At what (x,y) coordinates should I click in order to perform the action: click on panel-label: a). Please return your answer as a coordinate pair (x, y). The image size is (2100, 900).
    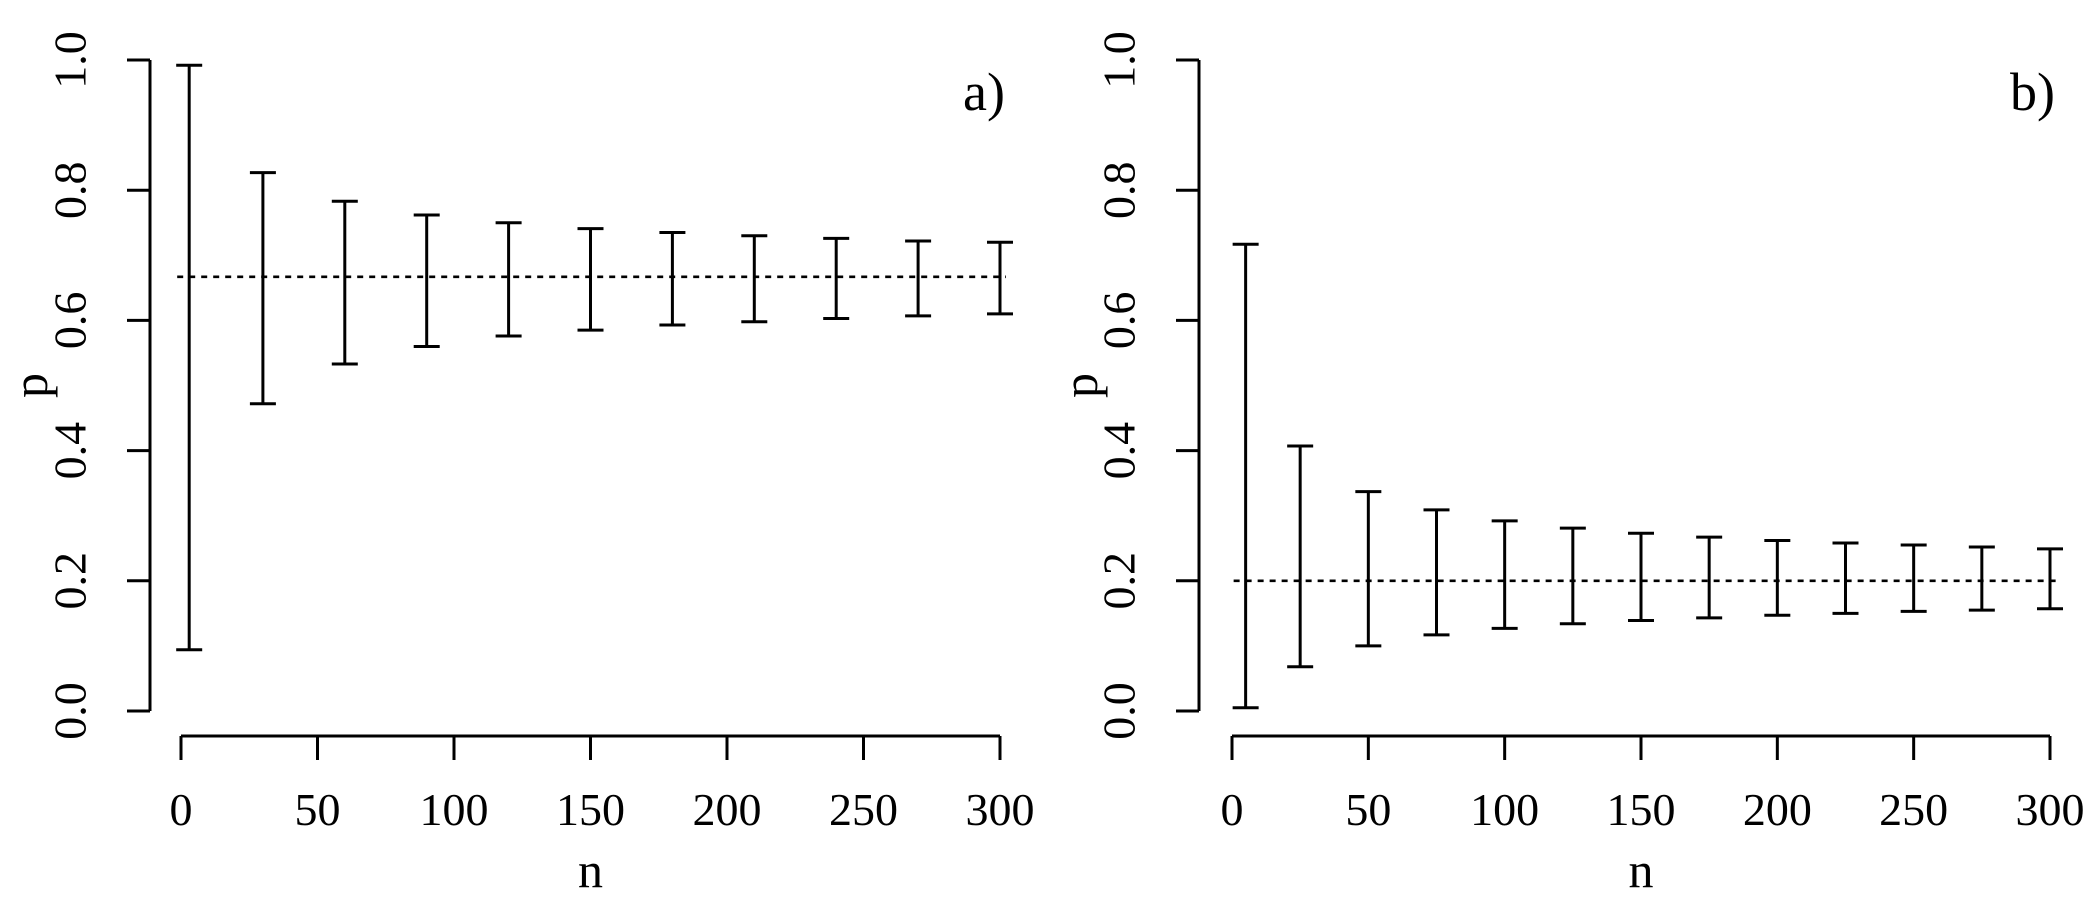
    Looking at the image, I should click on (984, 92).